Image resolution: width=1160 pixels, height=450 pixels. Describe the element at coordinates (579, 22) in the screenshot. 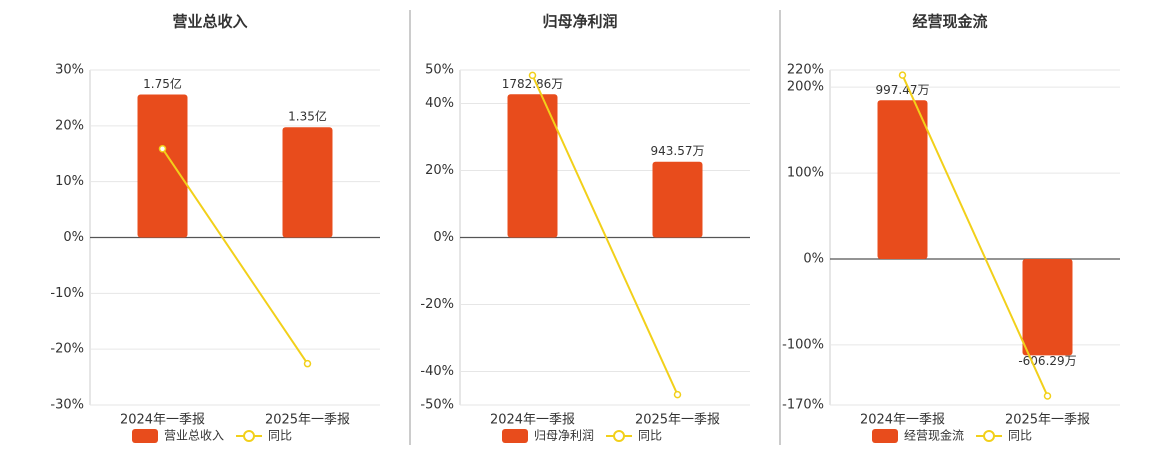

I see `chart-title: 归母净利润` at that location.